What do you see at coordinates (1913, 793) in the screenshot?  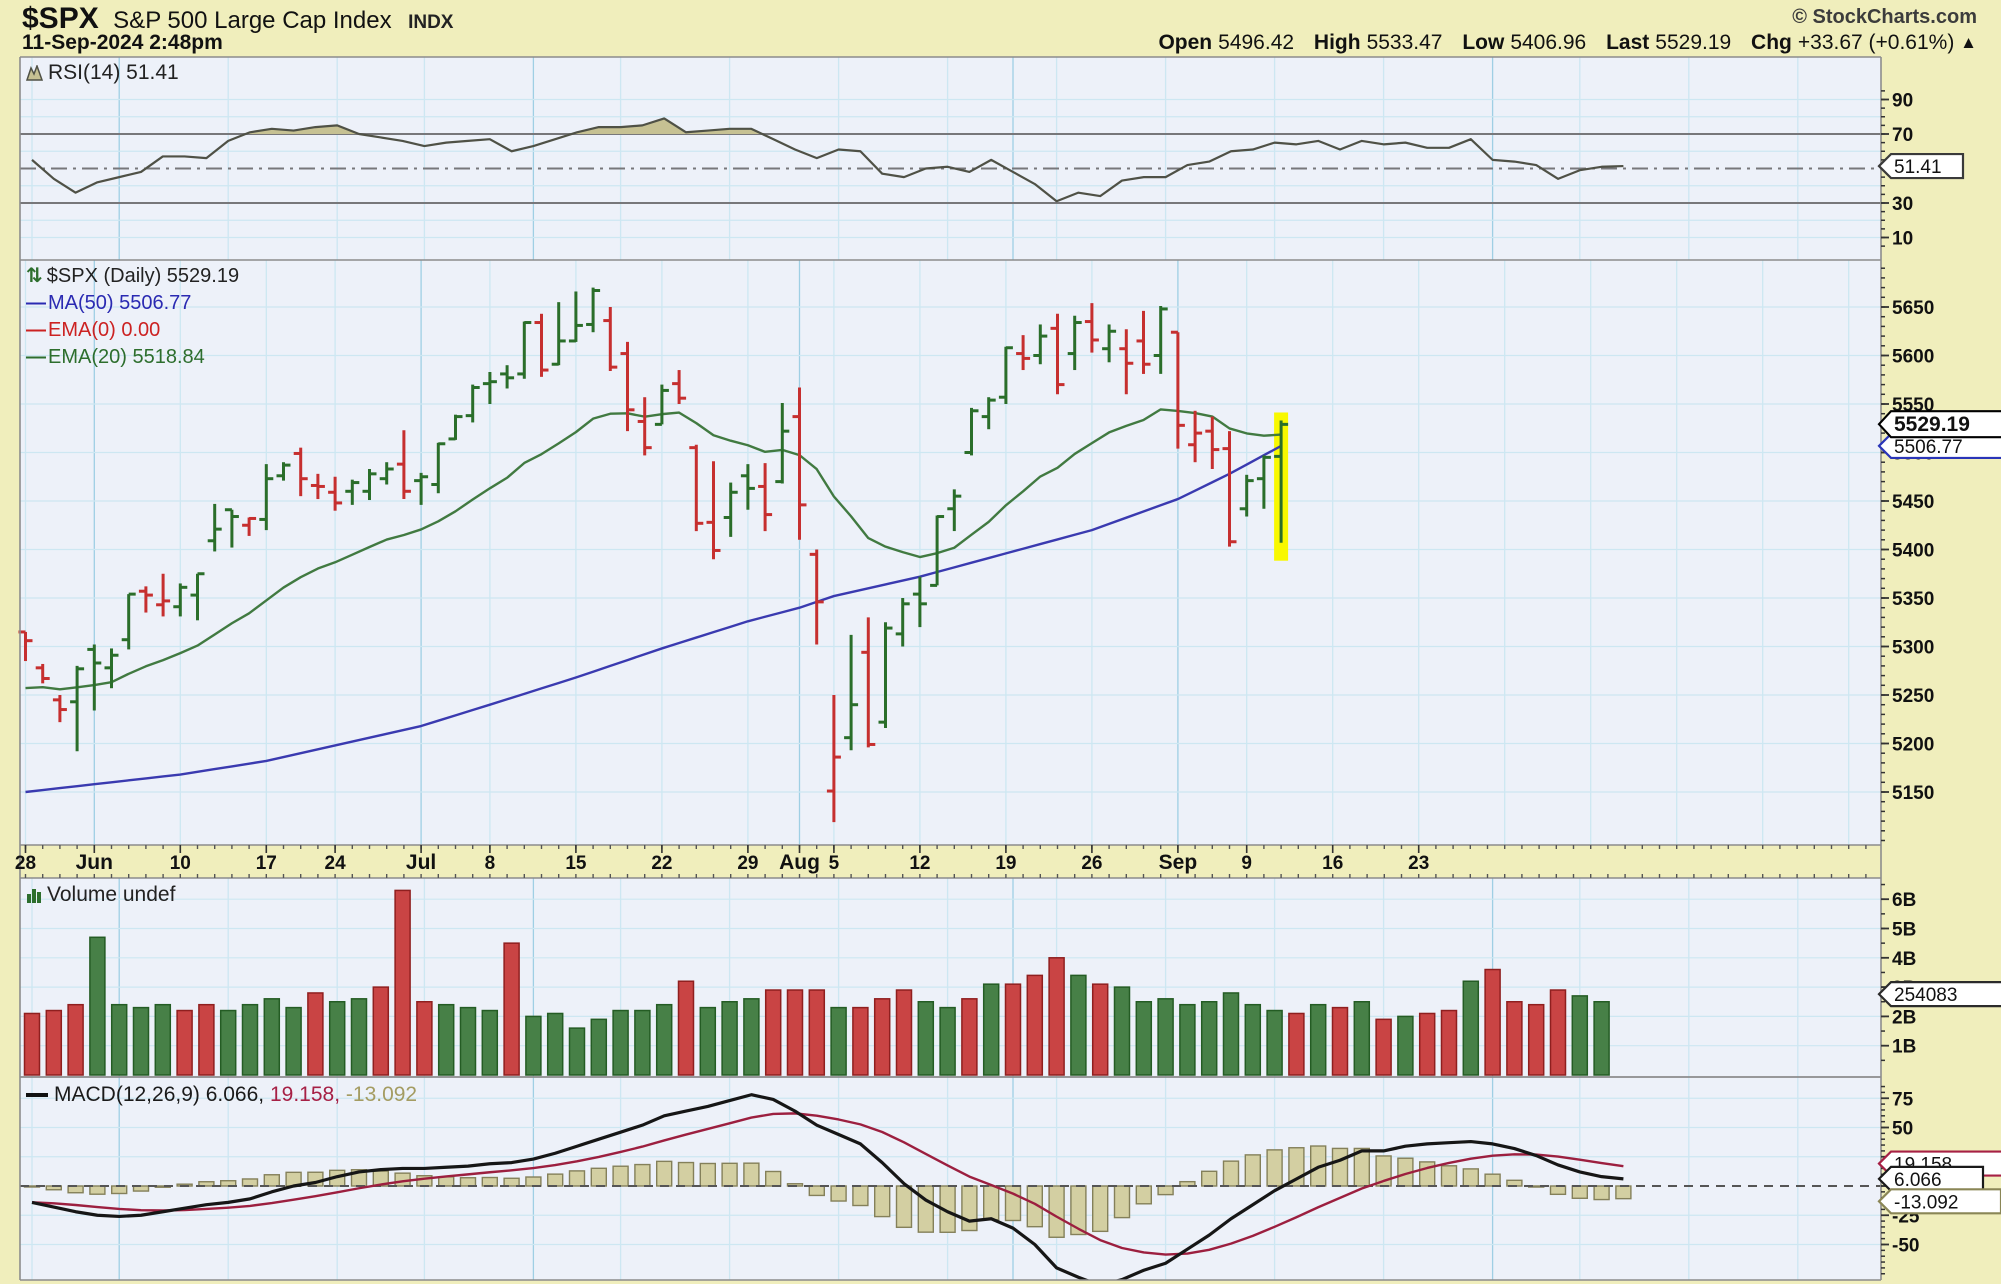 I see `svg-text: 5150` at bounding box center [1913, 793].